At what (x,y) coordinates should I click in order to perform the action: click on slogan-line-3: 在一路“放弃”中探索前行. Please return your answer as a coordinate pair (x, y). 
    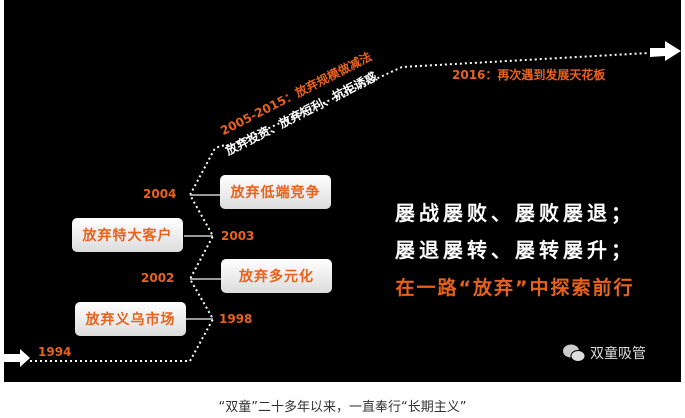
    Looking at the image, I should click on (515, 288).